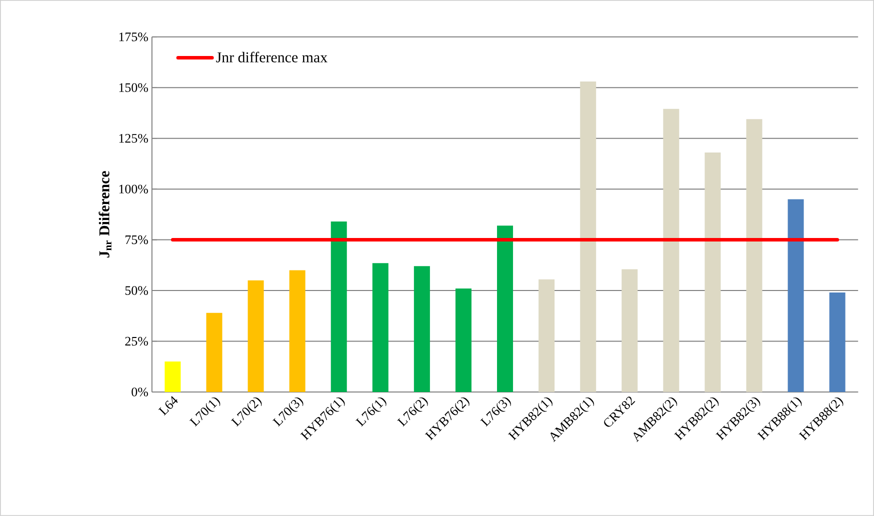 The width and height of the screenshot is (874, 516). I want to click on y-tick-label: 125%, so click(133, 138).